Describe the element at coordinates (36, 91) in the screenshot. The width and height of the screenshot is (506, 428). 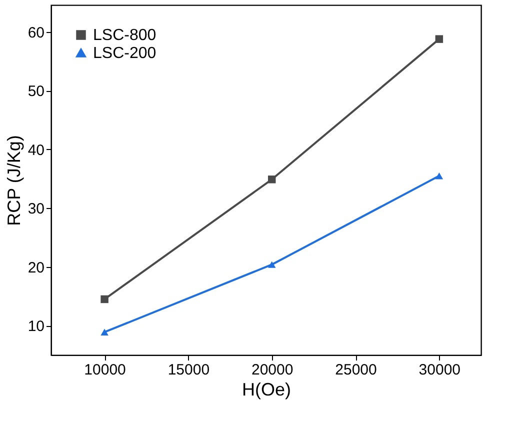
I see `y-tick-label: 50` at that location.